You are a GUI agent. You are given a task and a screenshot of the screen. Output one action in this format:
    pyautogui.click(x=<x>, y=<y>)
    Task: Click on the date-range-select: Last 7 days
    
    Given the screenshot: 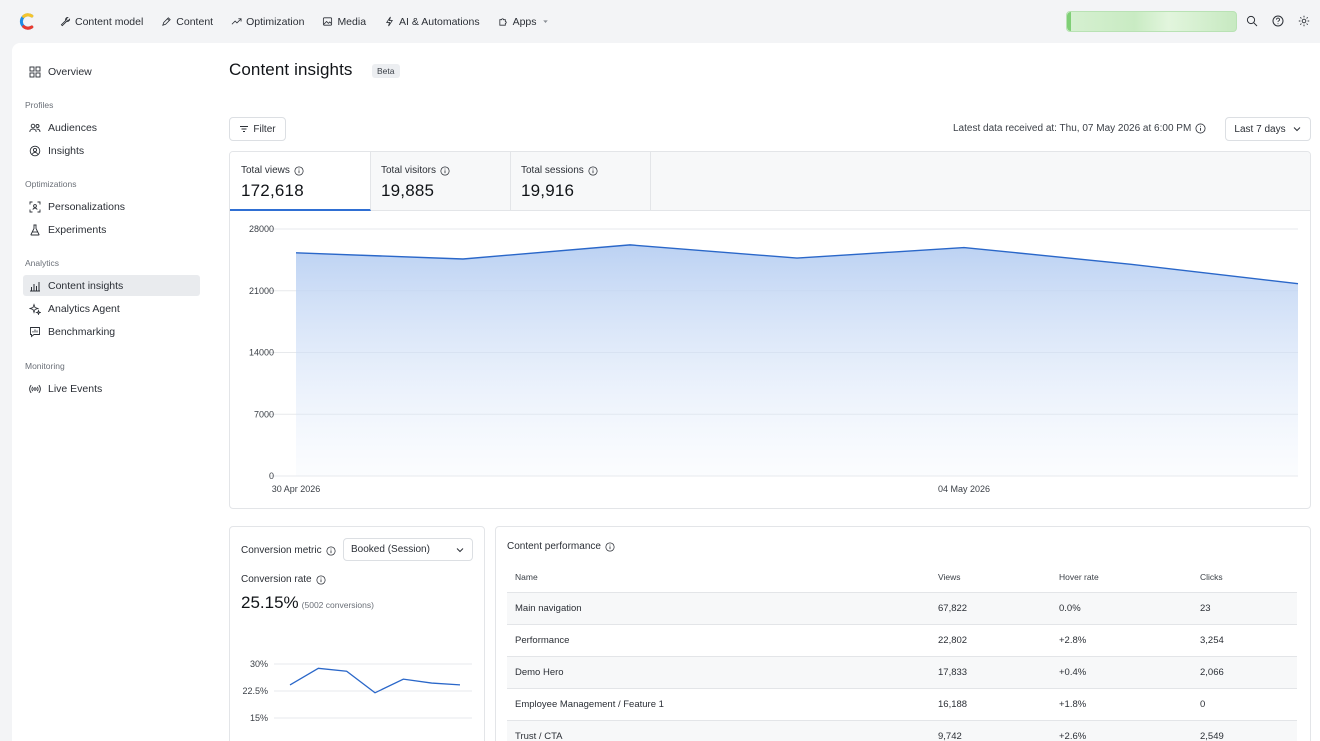 What is the action you would take?
    pyautogui.click(x=1268, y=129)
    